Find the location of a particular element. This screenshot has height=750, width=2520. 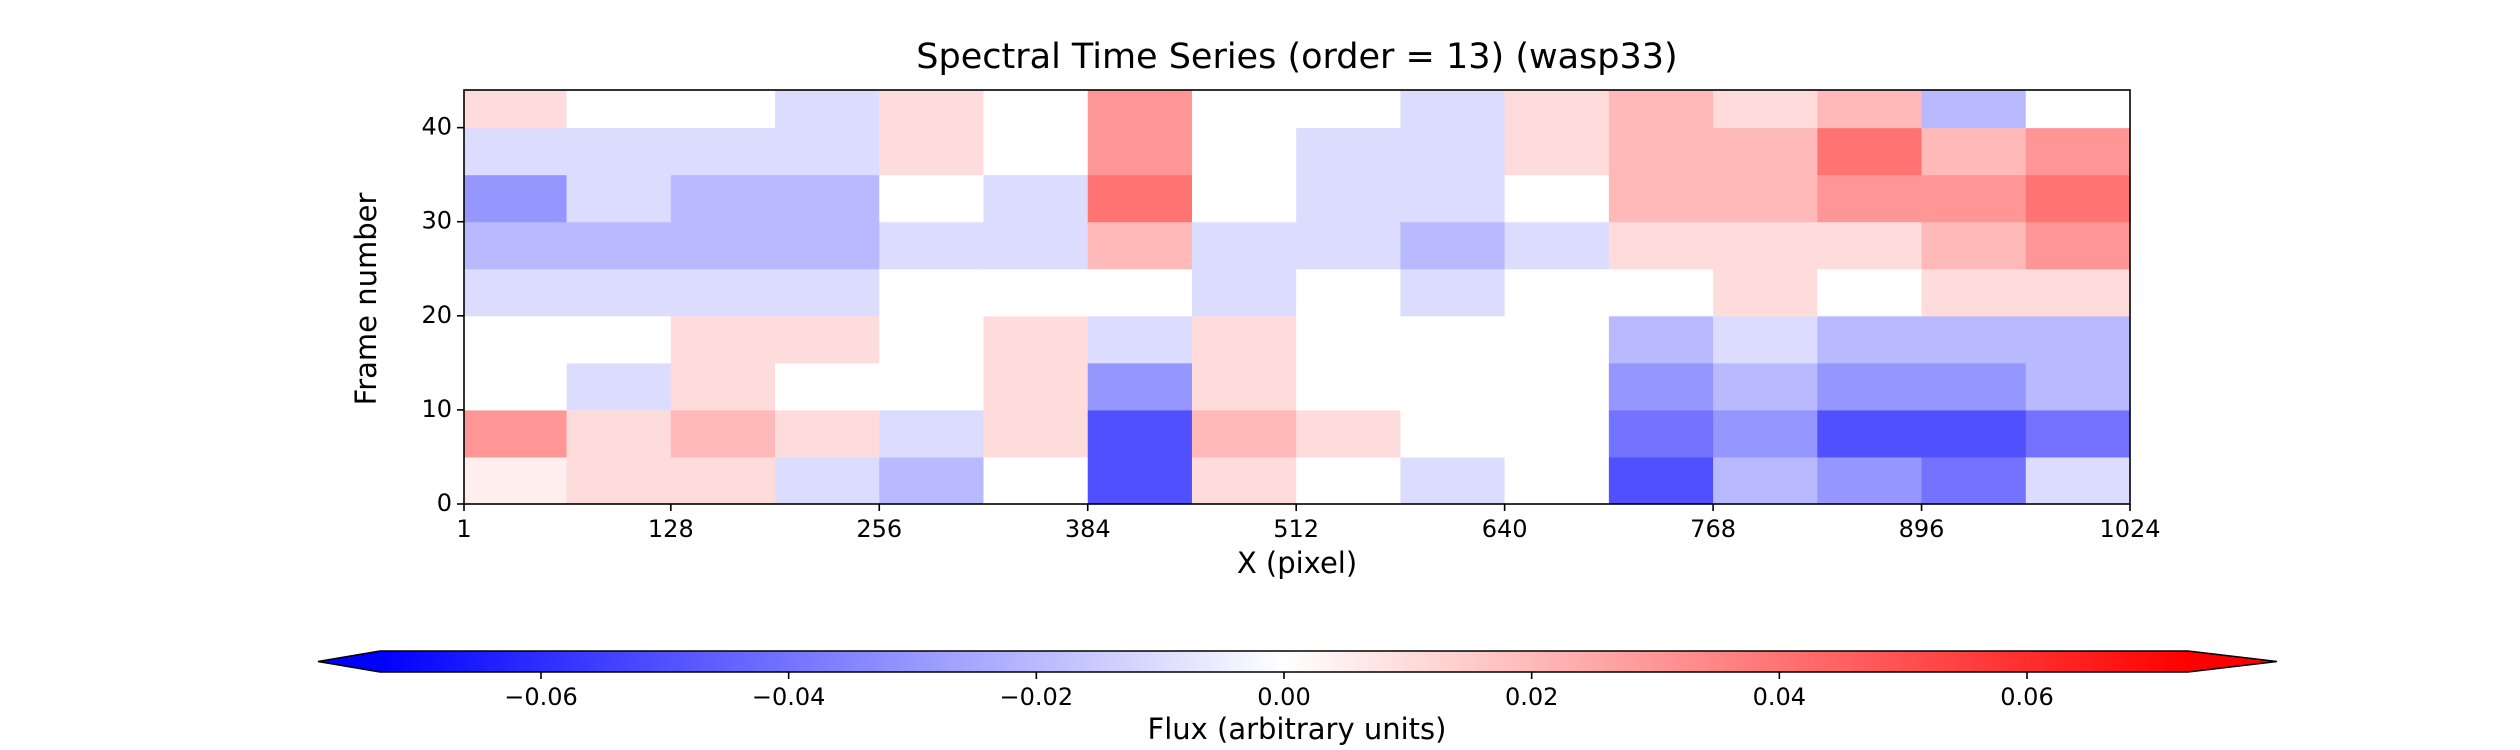

y-tick-label: 20 is located at coordinates (436, 315).